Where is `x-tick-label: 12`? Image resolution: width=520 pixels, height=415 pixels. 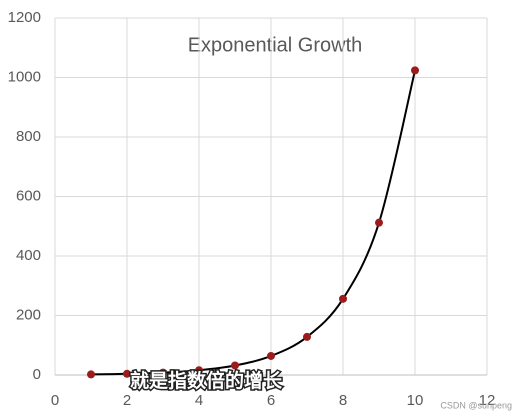 x-tick-label: 12 is located at coordinates (487, 400).